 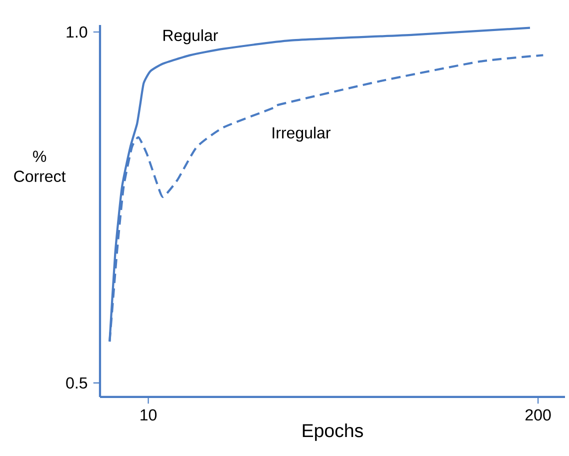 What do you see at coordinates (301, 134) in the screenshot?
I see `series-label: Irregular` at bounding box center [301, 134].